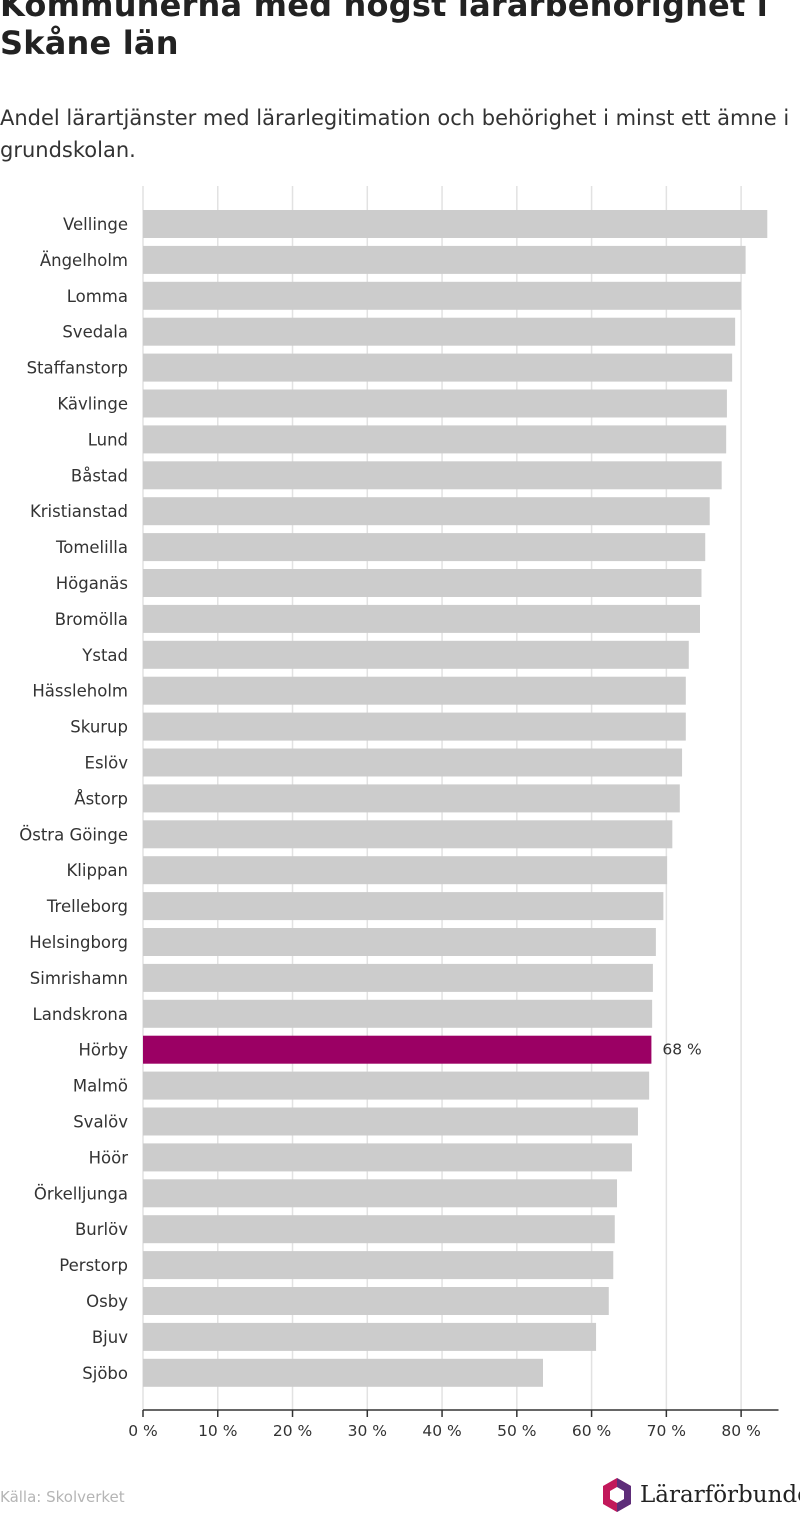 The width and height of the screenshot is (800, 1520). I want to click on category-label: Höör, so click(109, 1157).